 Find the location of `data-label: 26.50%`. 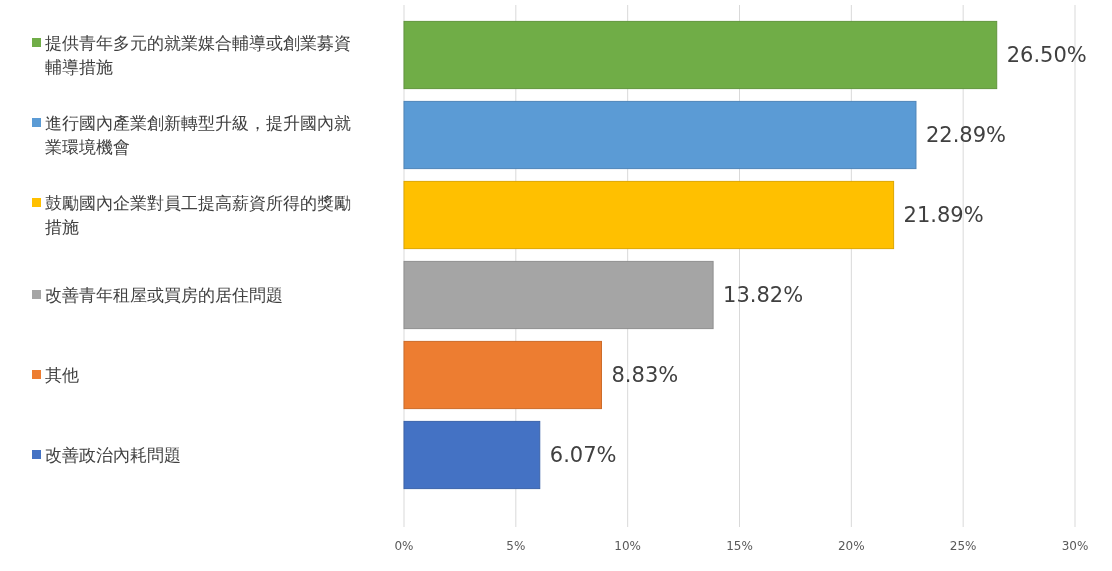

data-label: 26.50% is located at coordinates (1046, 55).